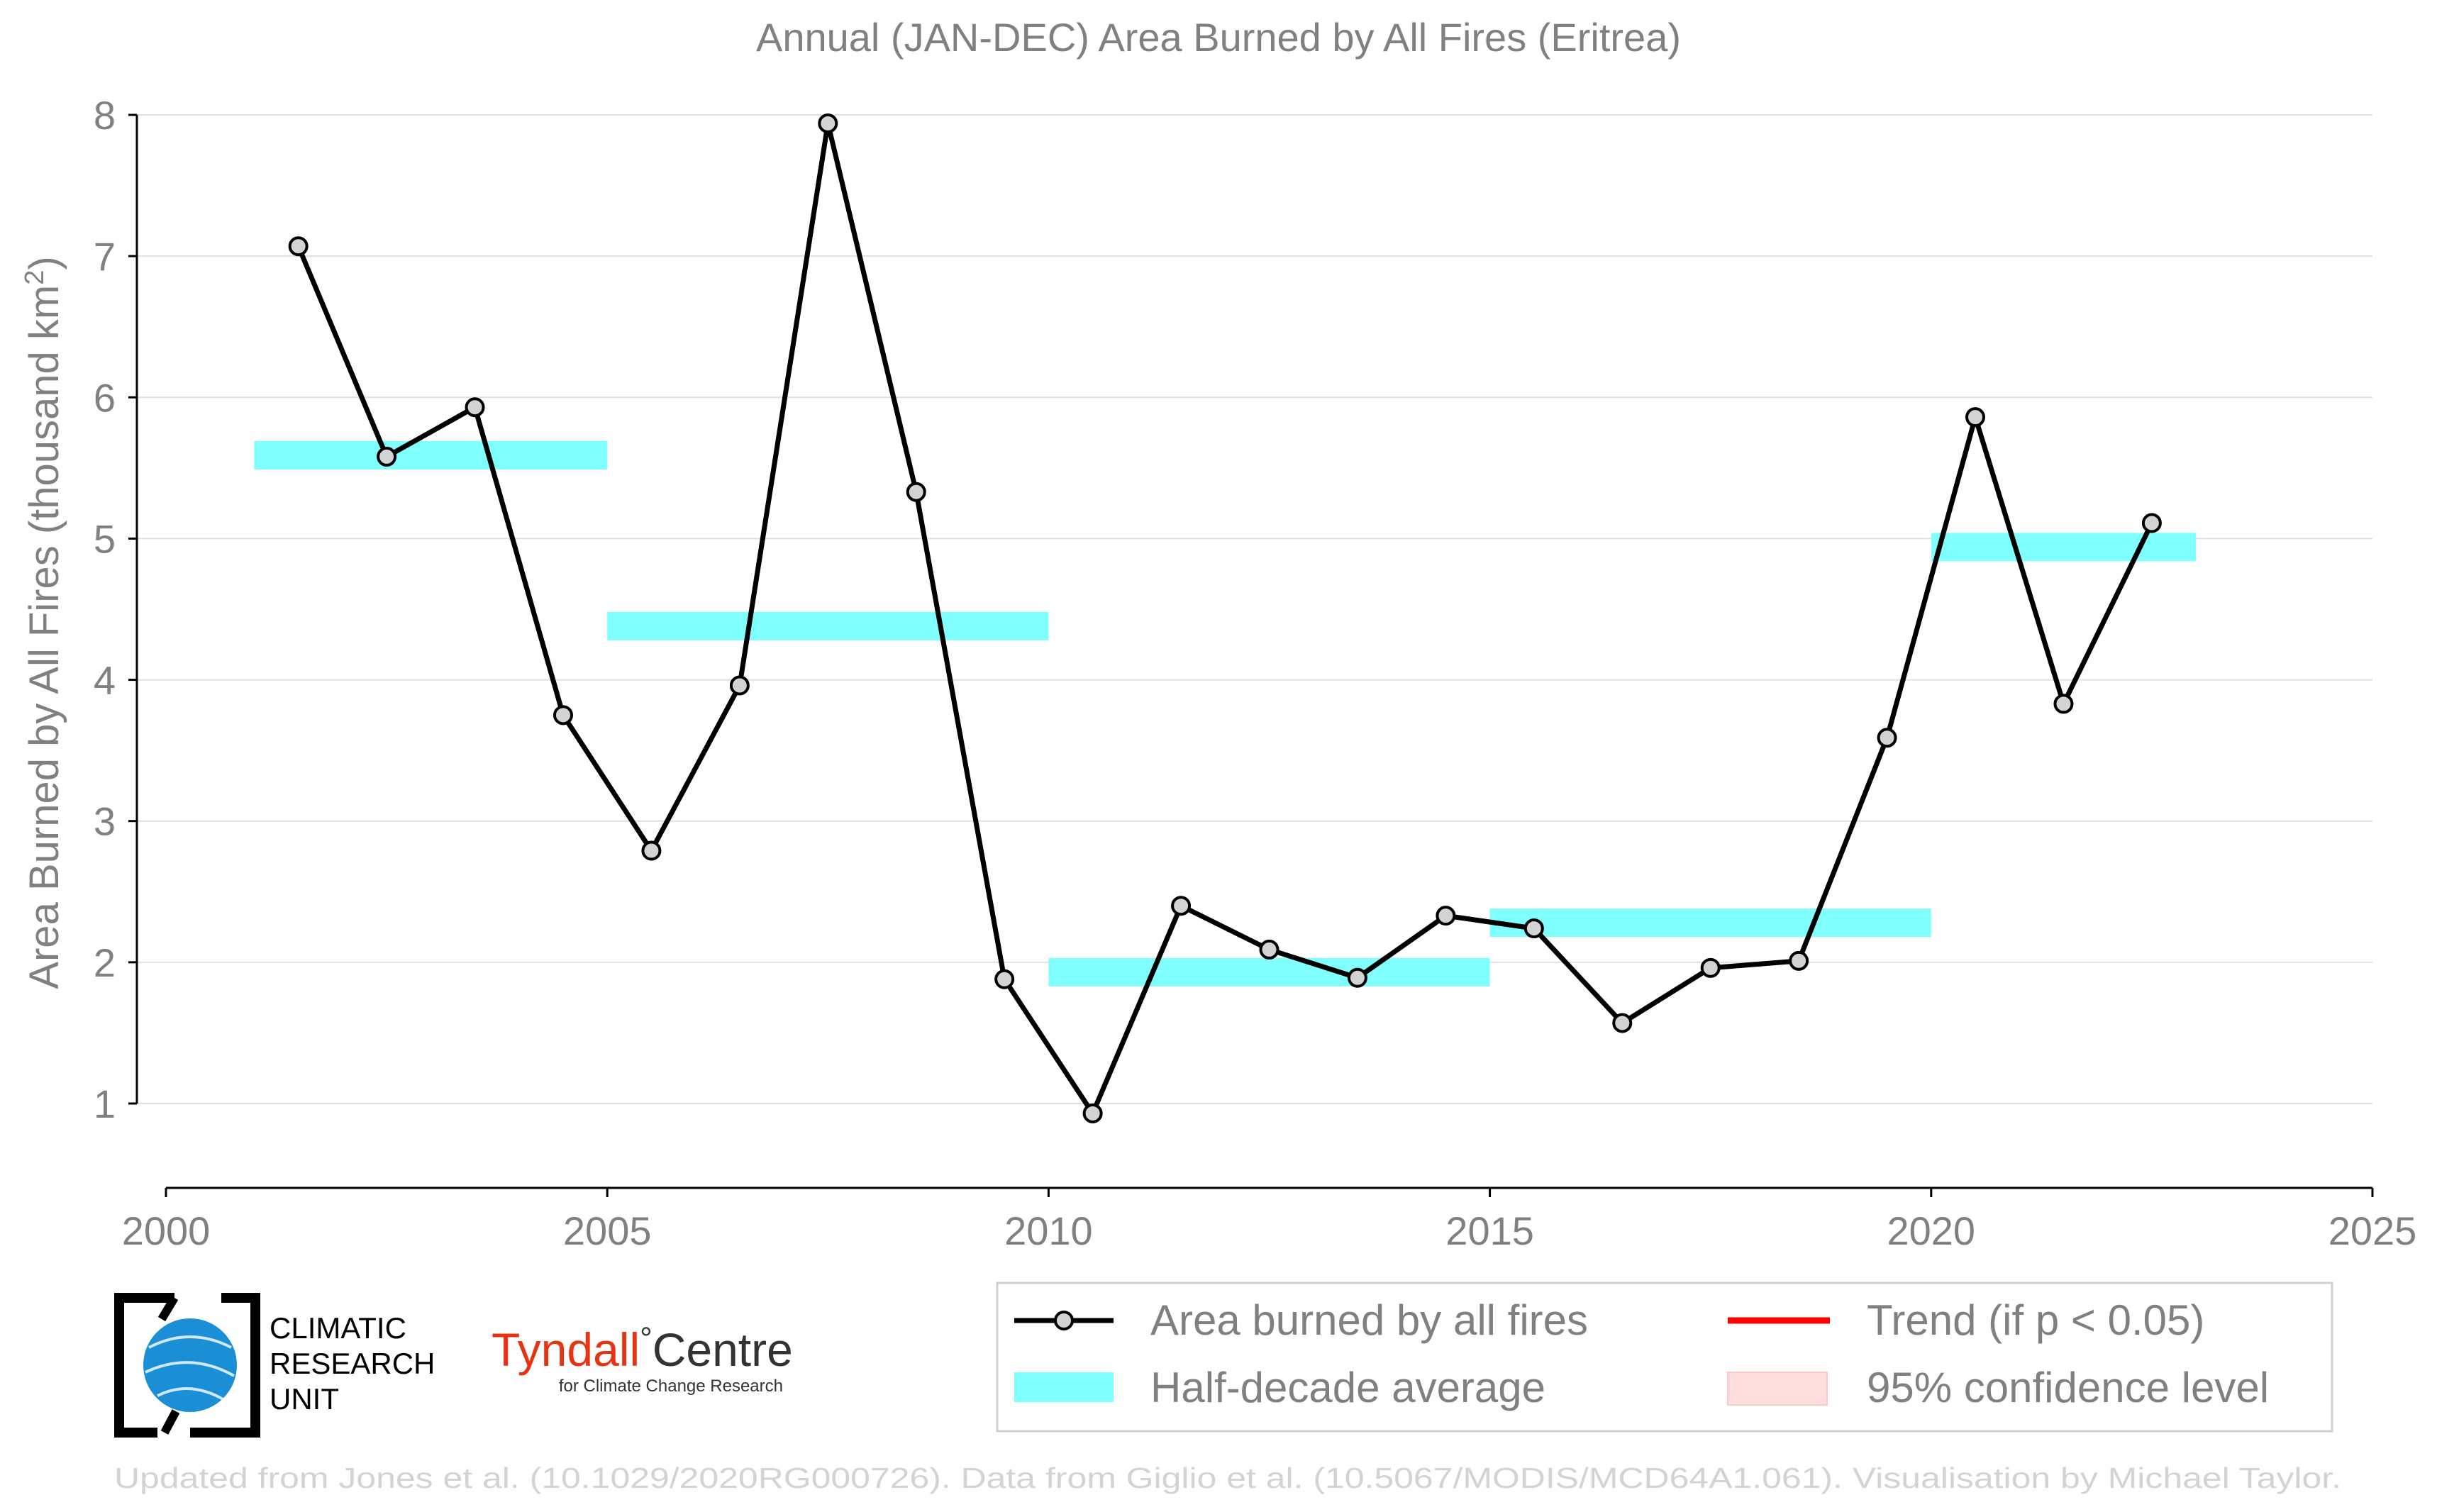  I want to click on tyndall-logo-title: Tyndall°Centre, so click(642, 1349).